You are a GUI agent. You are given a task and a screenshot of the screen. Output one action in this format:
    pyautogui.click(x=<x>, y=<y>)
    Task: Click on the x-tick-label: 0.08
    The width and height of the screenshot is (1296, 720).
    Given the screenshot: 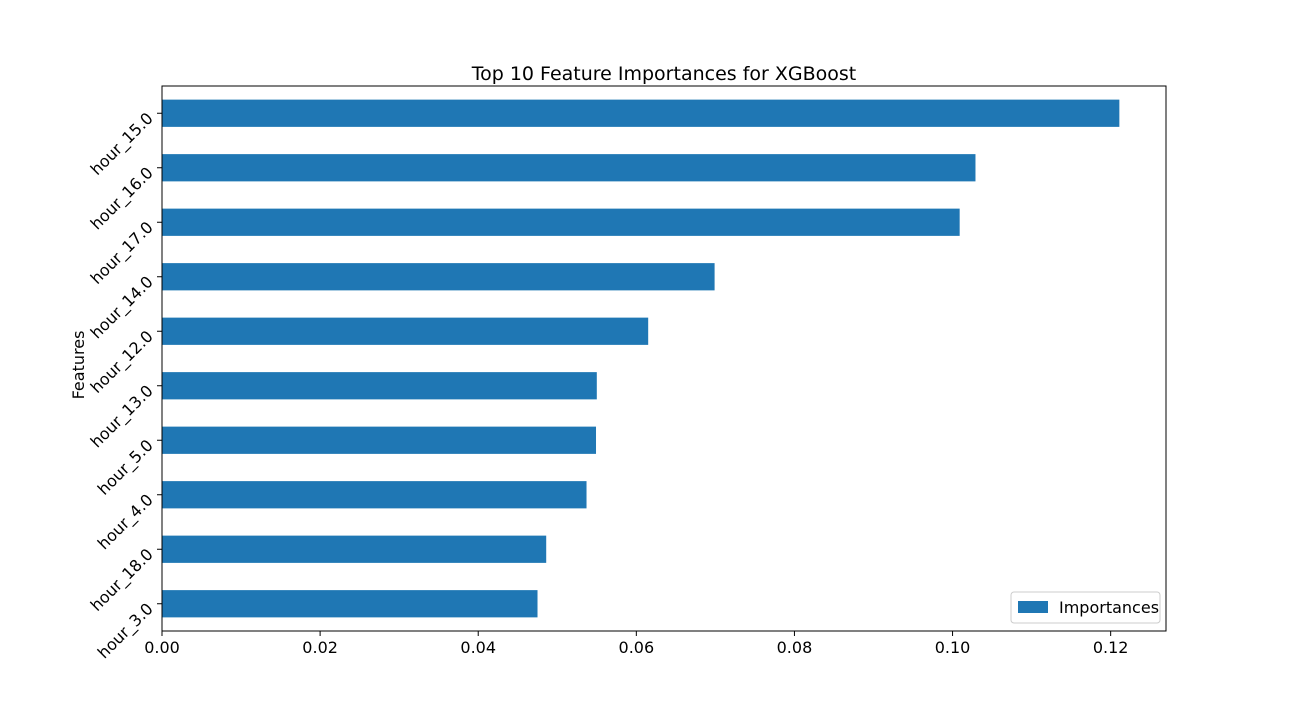 What is the action you would take?
    pyautogui.click(x=795, y=647)
    